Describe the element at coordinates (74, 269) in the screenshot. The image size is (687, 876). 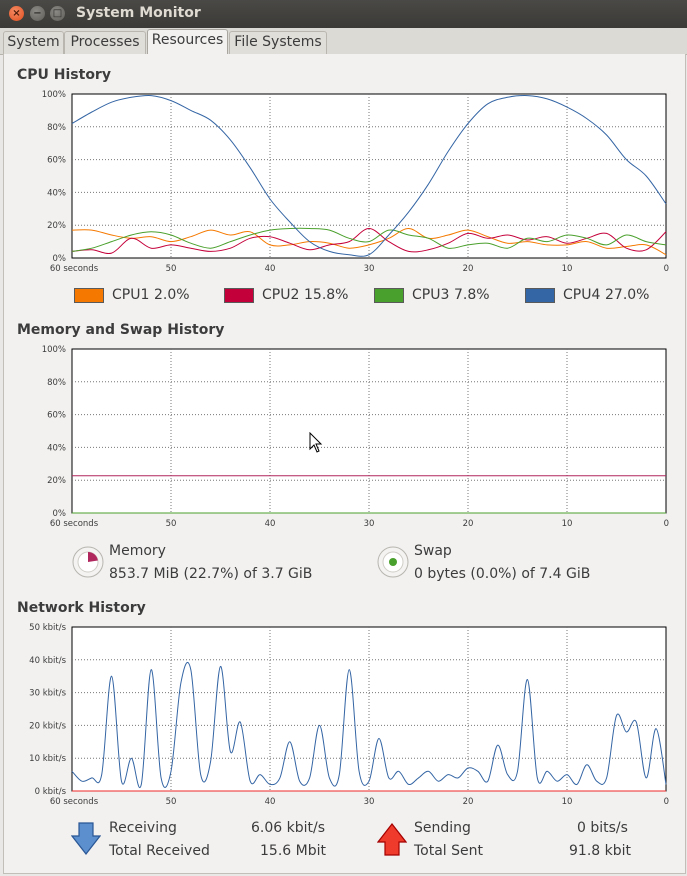
I see `cpu-x-tick-label: 60 seconds` at that location.